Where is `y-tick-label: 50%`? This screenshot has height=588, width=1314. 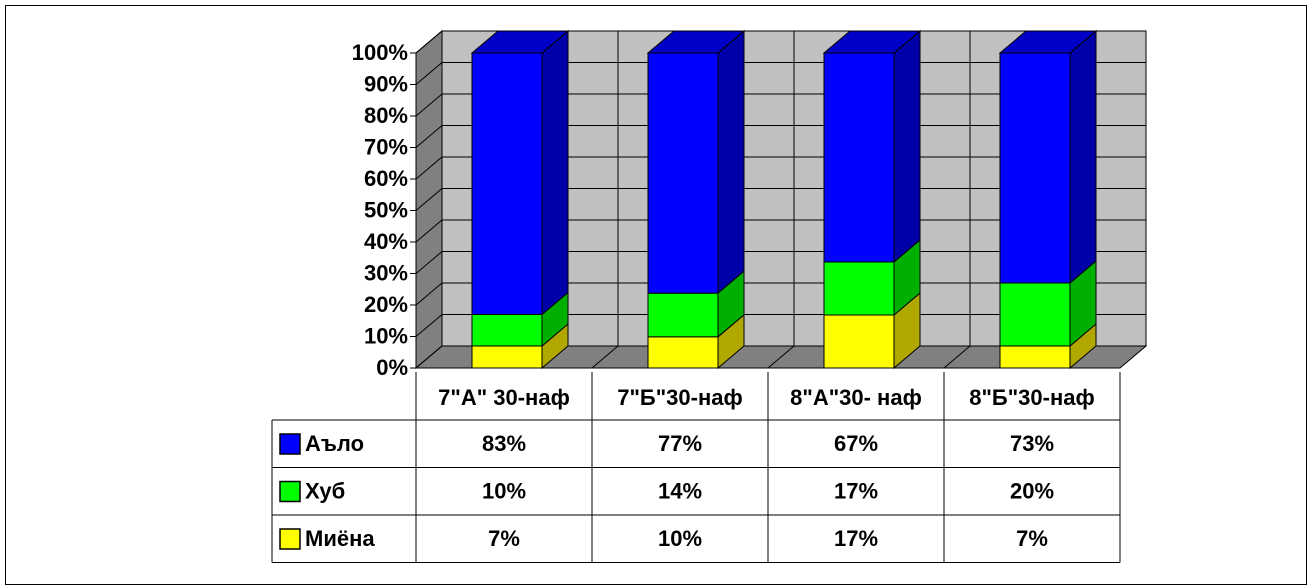
y-tick-label: 50% is located at coordinates (386, 210).